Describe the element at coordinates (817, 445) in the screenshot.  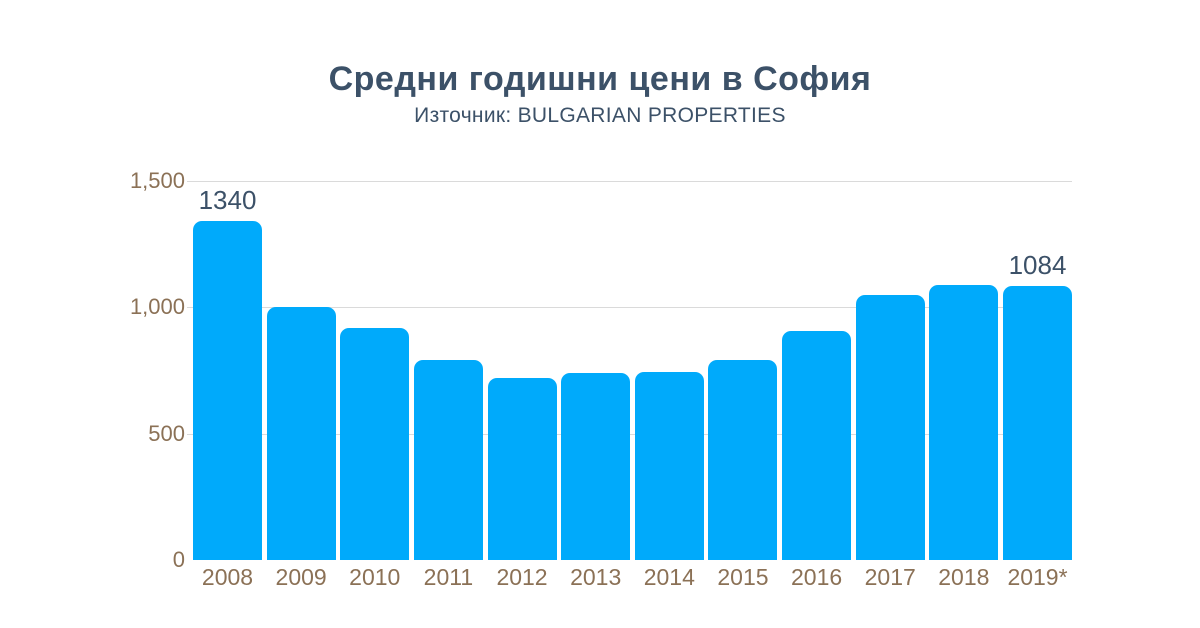
I see `bar-2016` at that location.